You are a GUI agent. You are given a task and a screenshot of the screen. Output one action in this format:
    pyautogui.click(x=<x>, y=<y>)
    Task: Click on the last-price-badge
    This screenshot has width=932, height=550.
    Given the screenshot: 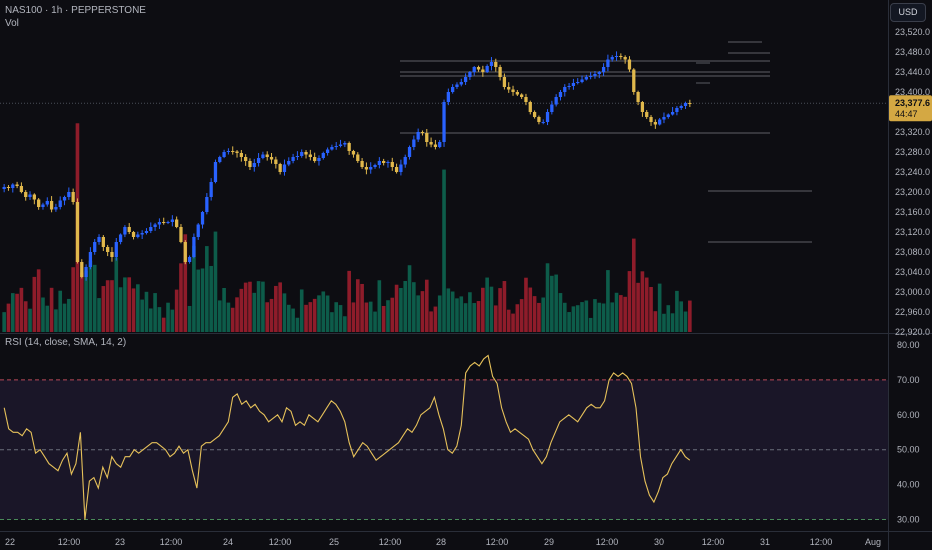 What is the action you would take?
    pyautogui.click(x=910, y=108)
    